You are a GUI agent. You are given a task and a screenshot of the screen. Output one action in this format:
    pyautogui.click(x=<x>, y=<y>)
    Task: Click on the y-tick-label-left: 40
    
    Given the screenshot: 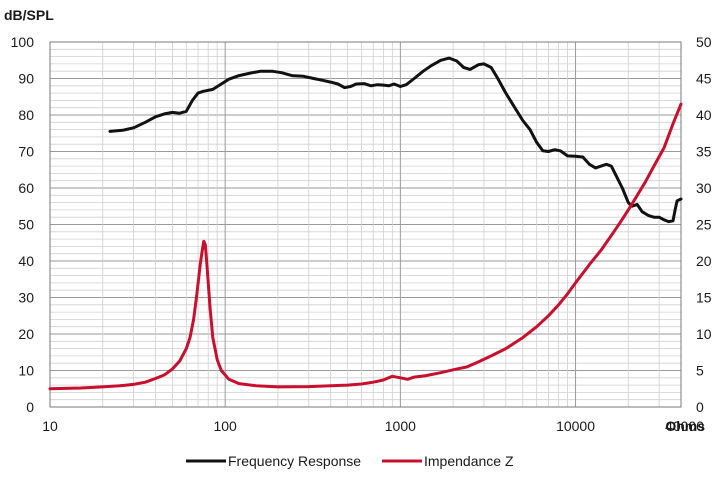 What is the action you would take?
    pyautogui.click(x=26, y=261)
    